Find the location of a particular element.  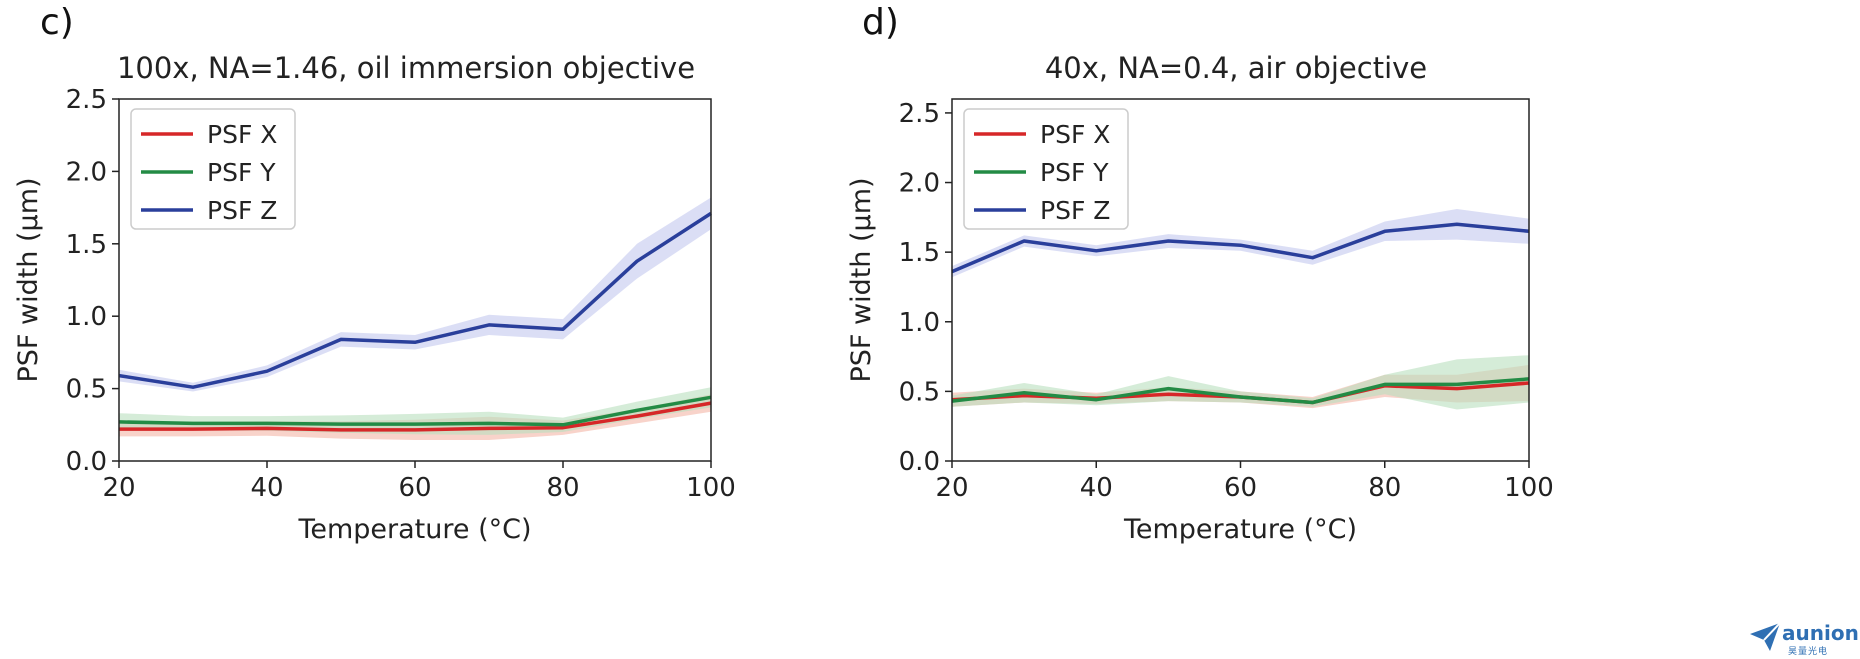

watermark-subtext: 昊量光电 is located at coordinates (1808, 652).